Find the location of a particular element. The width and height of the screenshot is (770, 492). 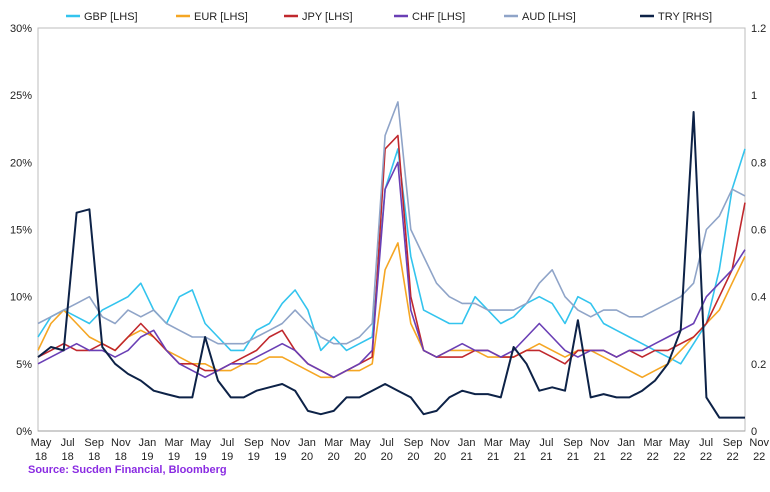

legend-label: TRY [RHS] is located at coordinates (685, 17).